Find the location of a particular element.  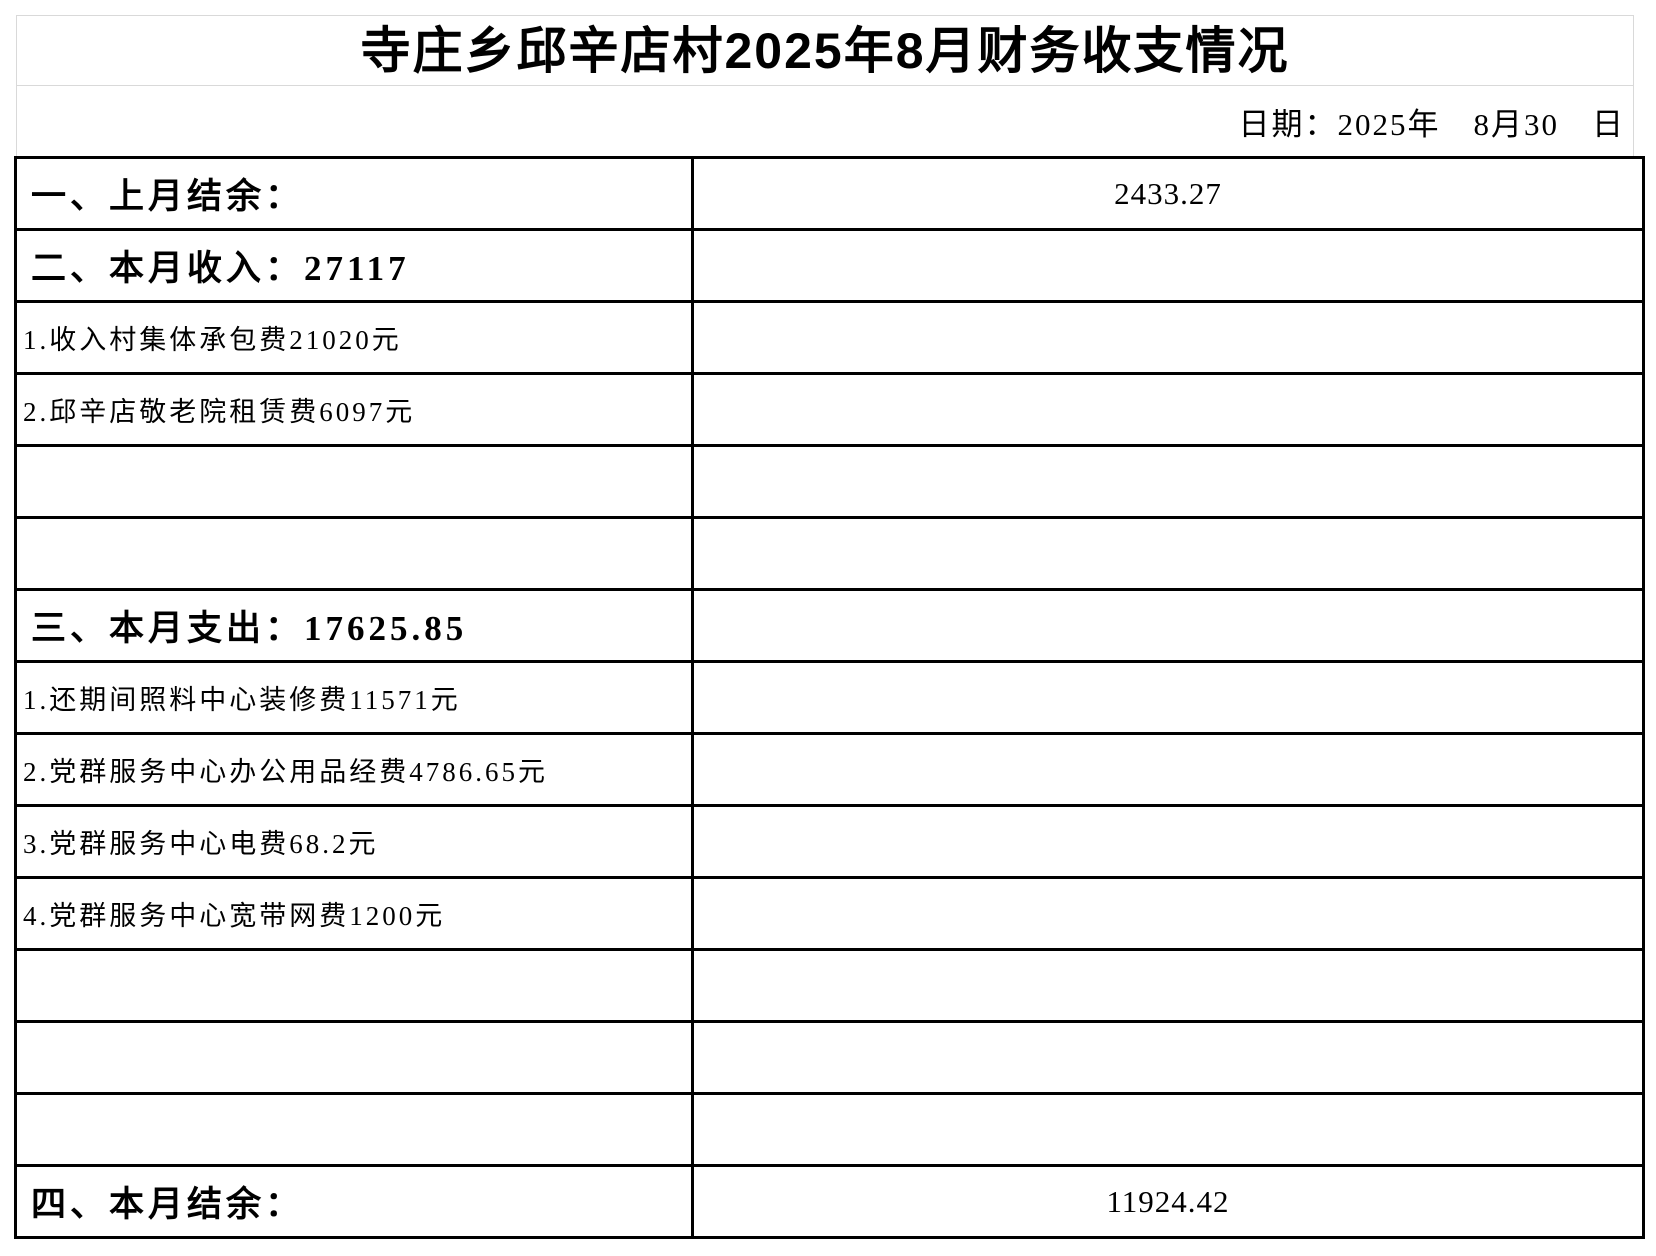

table-row: 一、上月结余： 2433.27 is located at coordinates (829, 193).